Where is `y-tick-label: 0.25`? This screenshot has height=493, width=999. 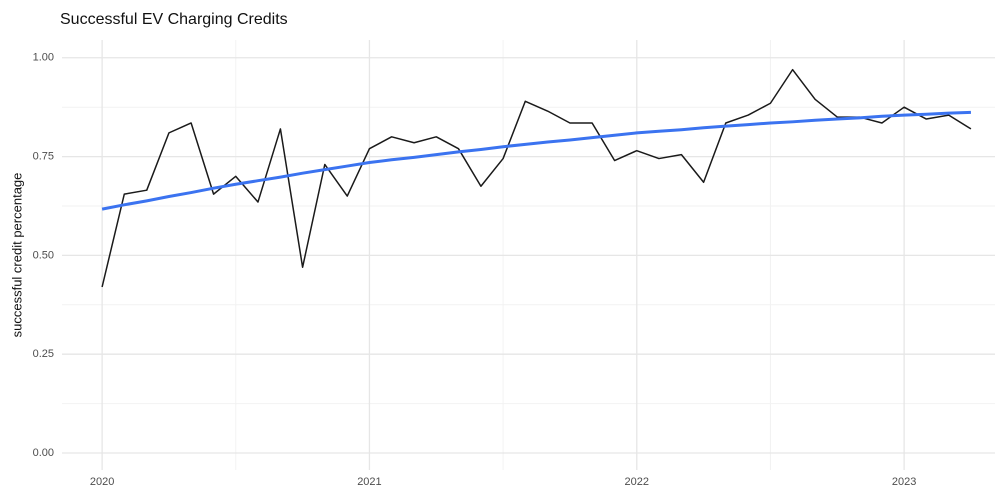 y-tick-label: 0.25 is located at coordinates (43, 354).